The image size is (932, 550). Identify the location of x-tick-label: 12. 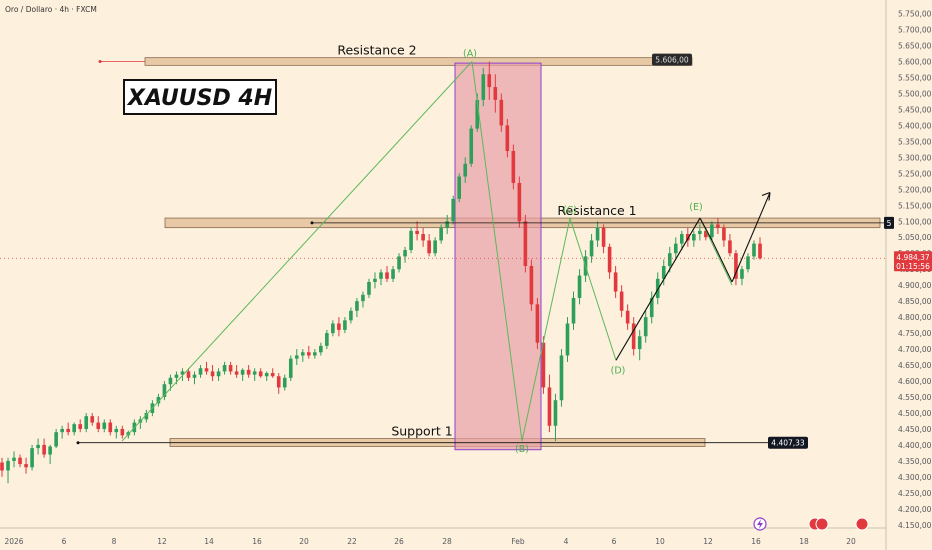
(162, 541).